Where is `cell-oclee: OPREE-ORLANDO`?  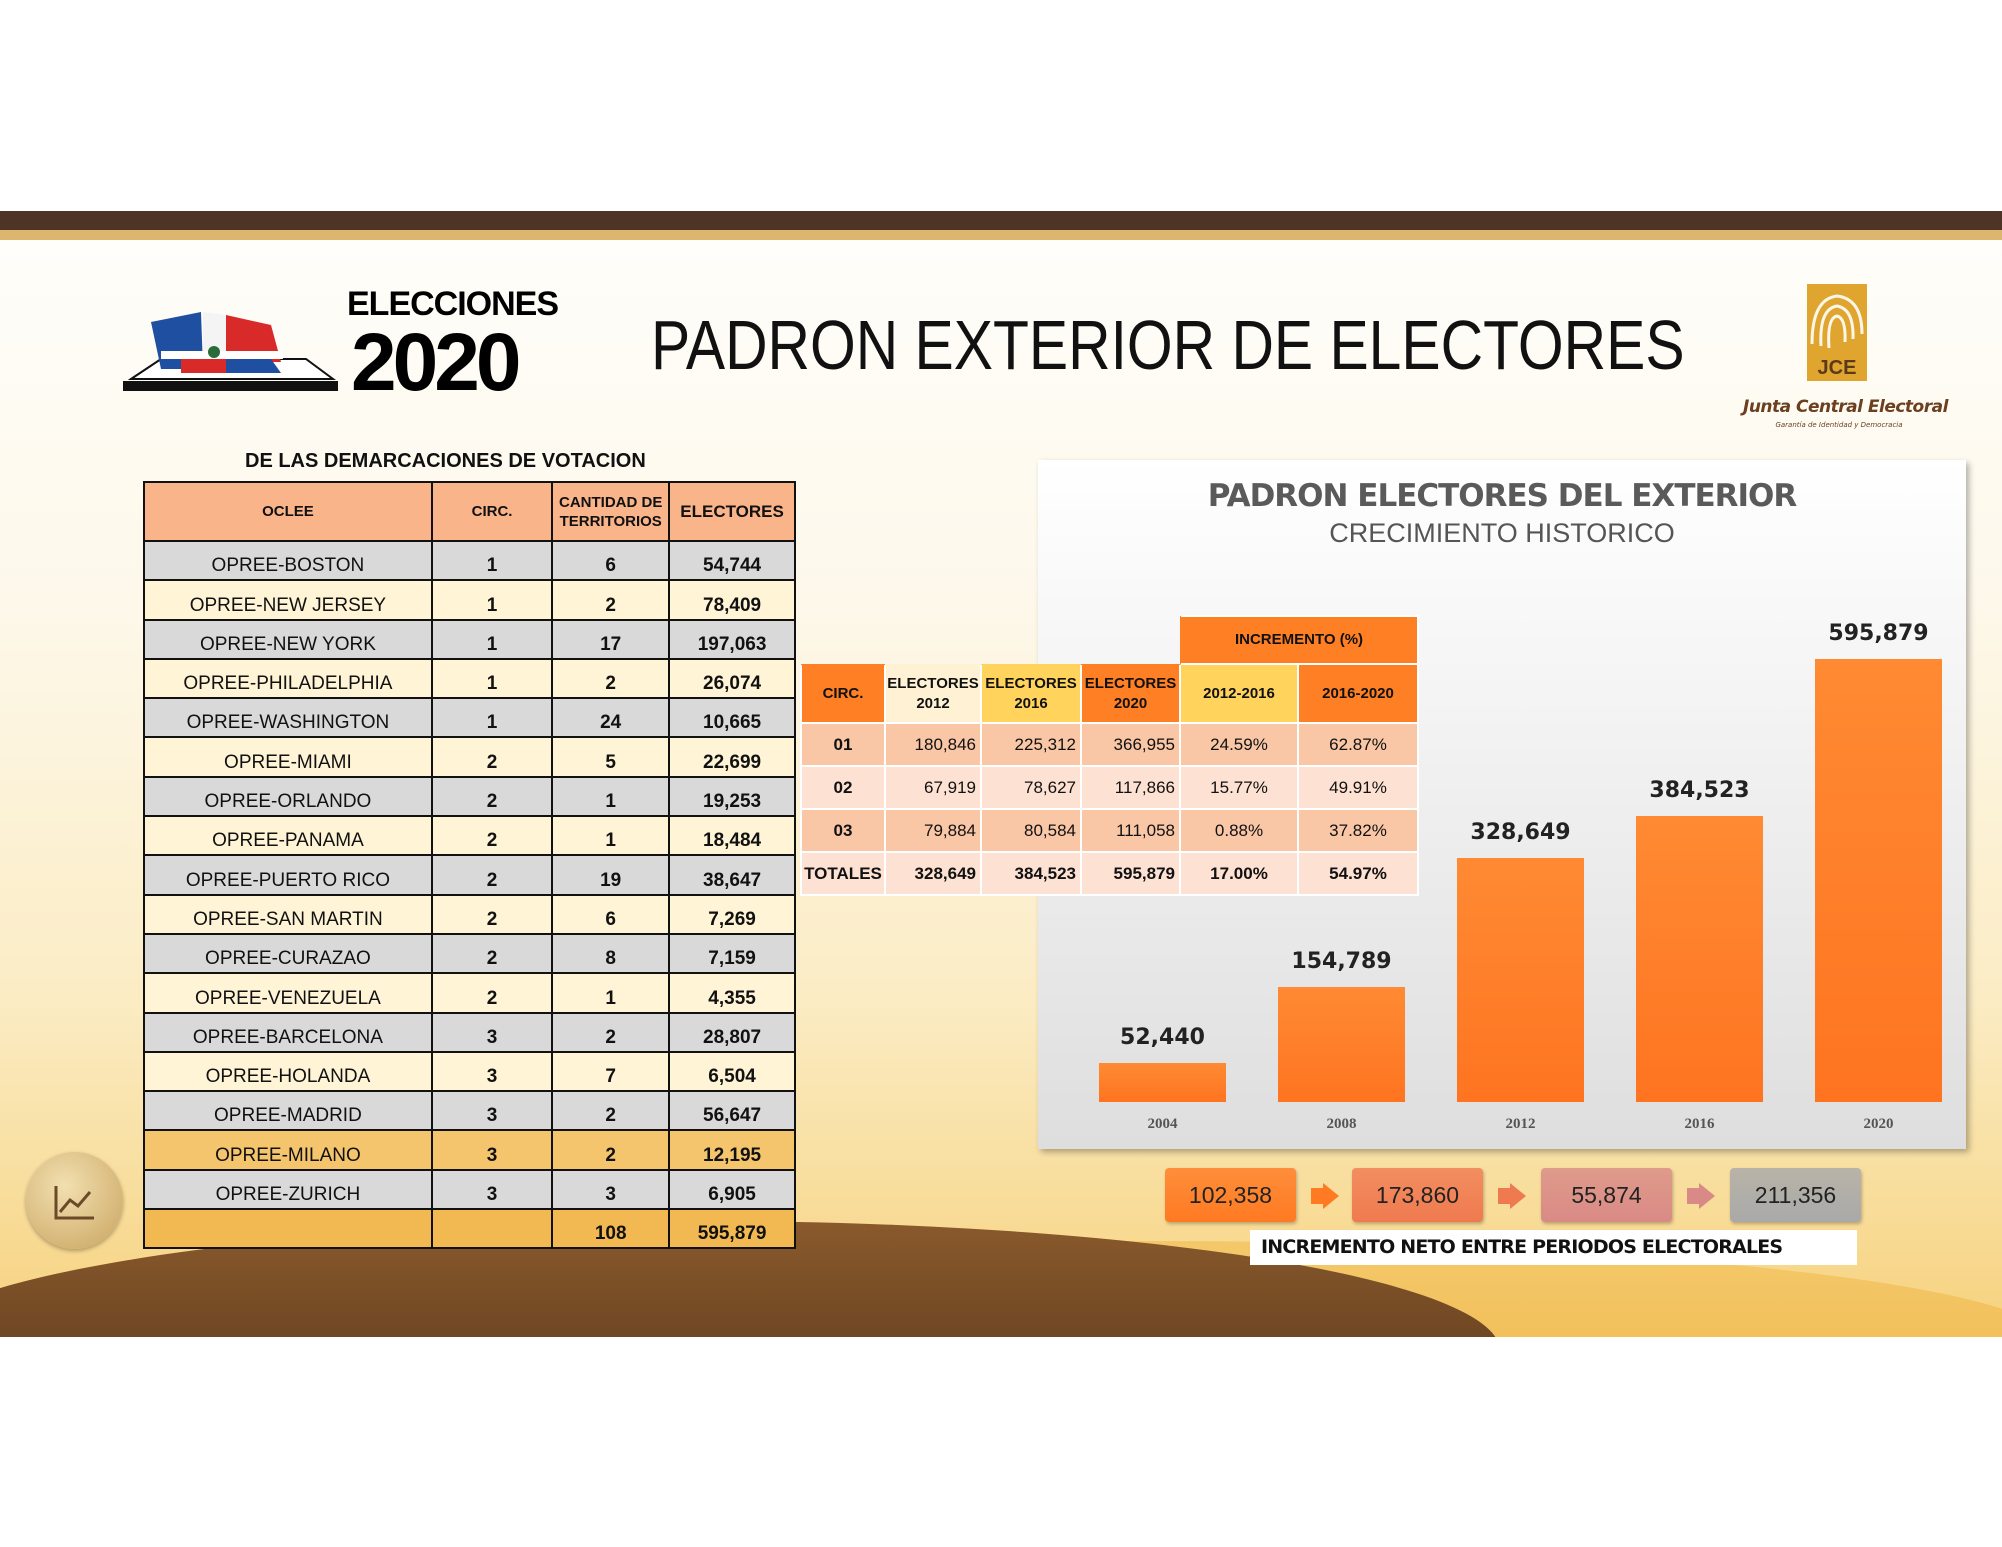 cell-oclee: OPREE-ORLANDO is located at coordinates (288, 796).